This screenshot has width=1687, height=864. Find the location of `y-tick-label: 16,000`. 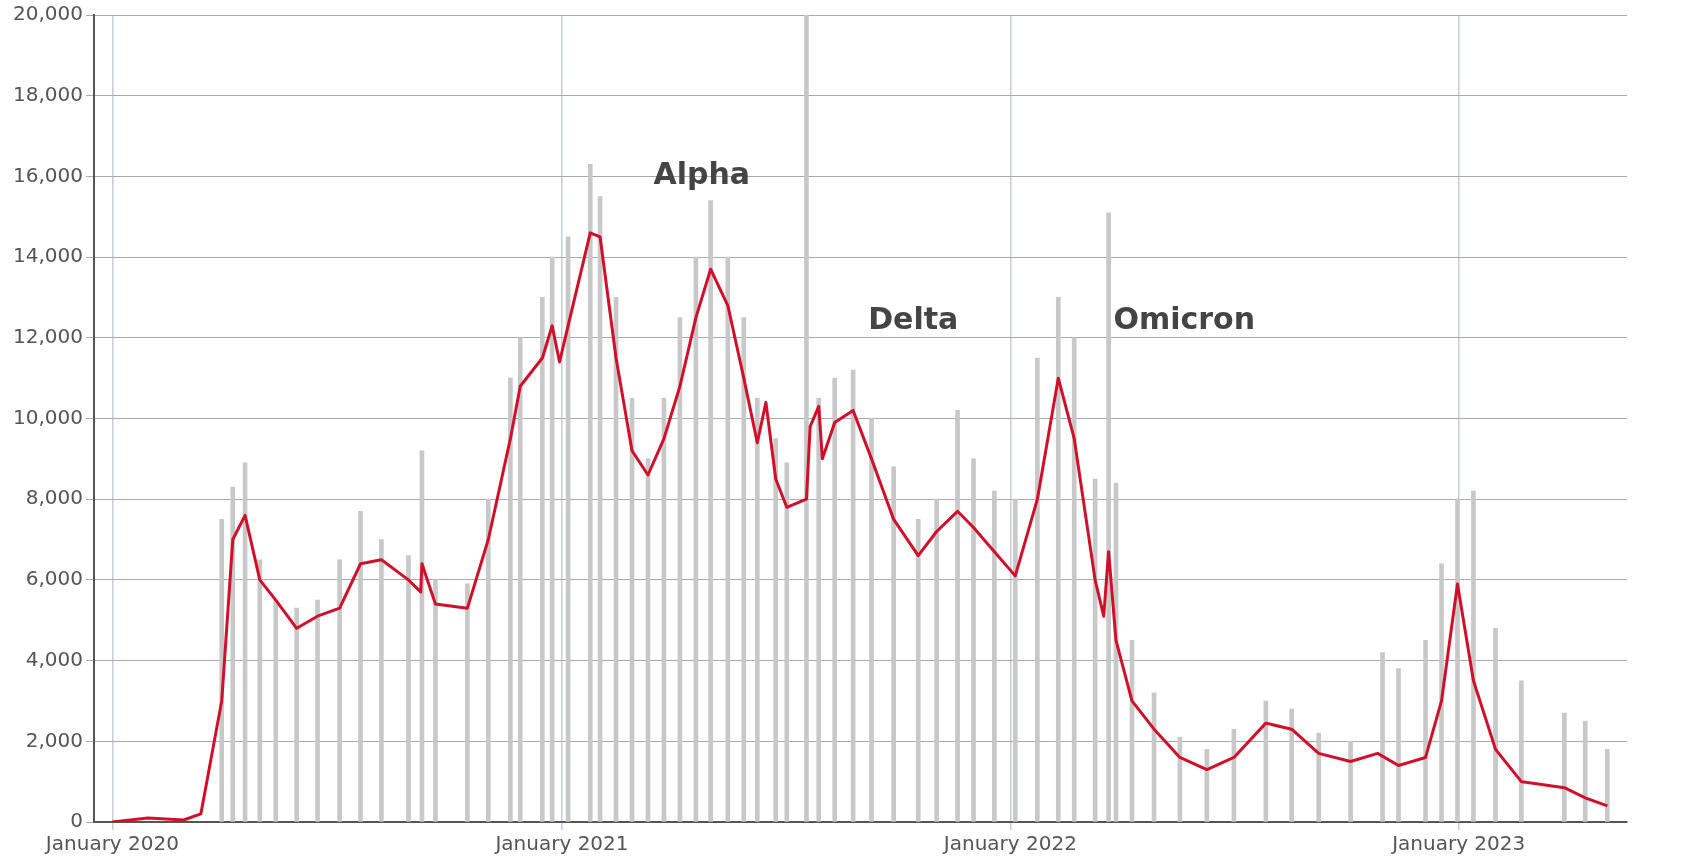

y-tick-label: 16,000 is located at coordinates (48, 174).